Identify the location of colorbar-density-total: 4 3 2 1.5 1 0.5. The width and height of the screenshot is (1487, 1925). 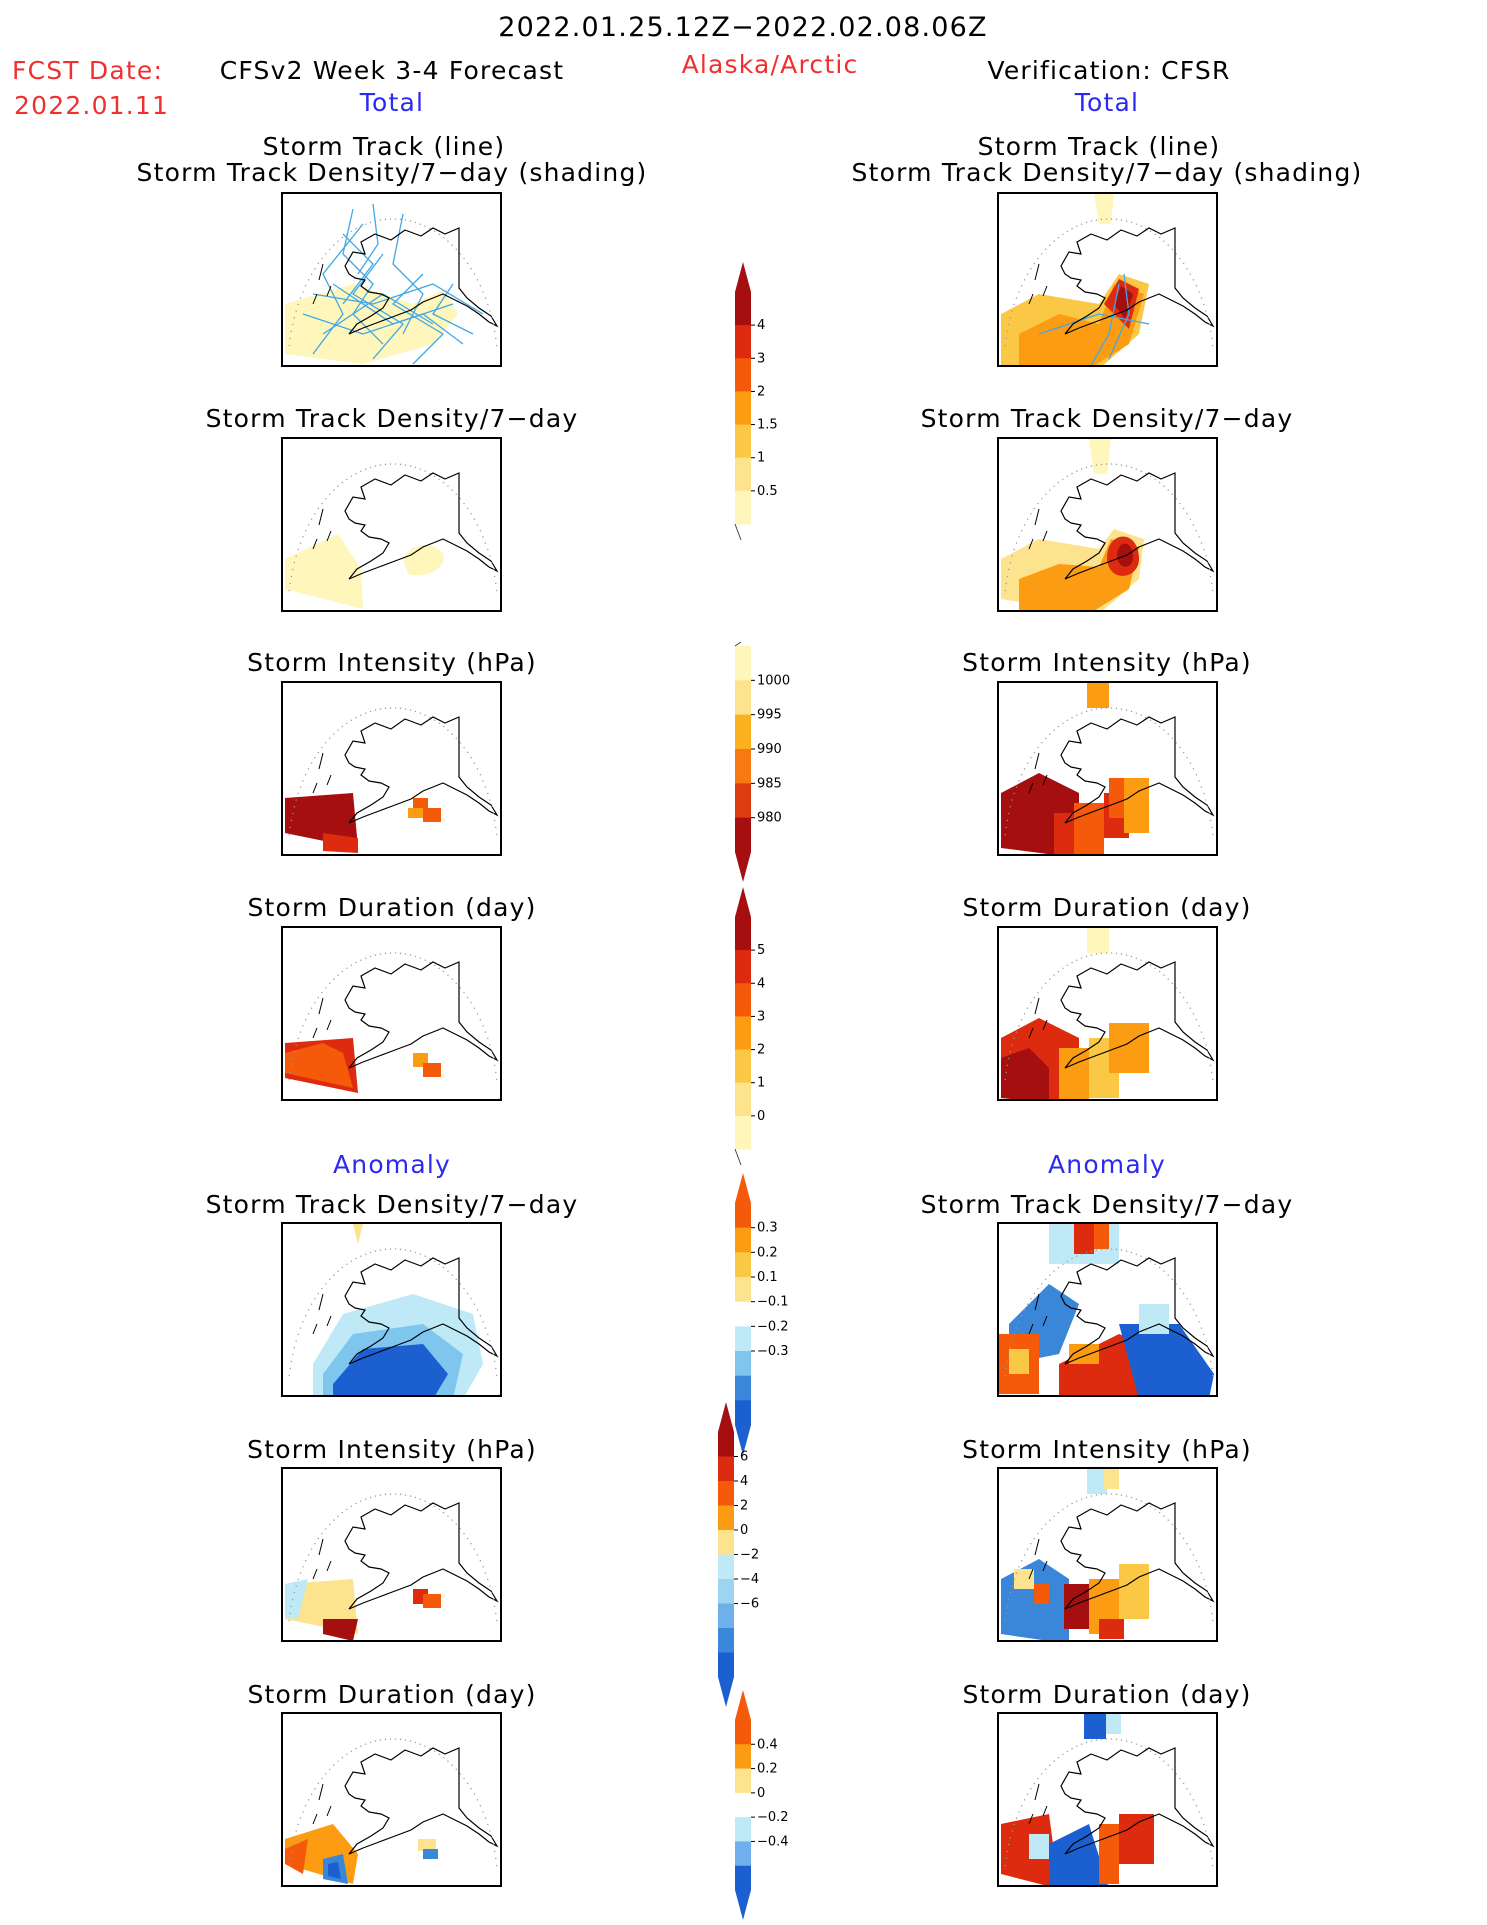
(756, 401).